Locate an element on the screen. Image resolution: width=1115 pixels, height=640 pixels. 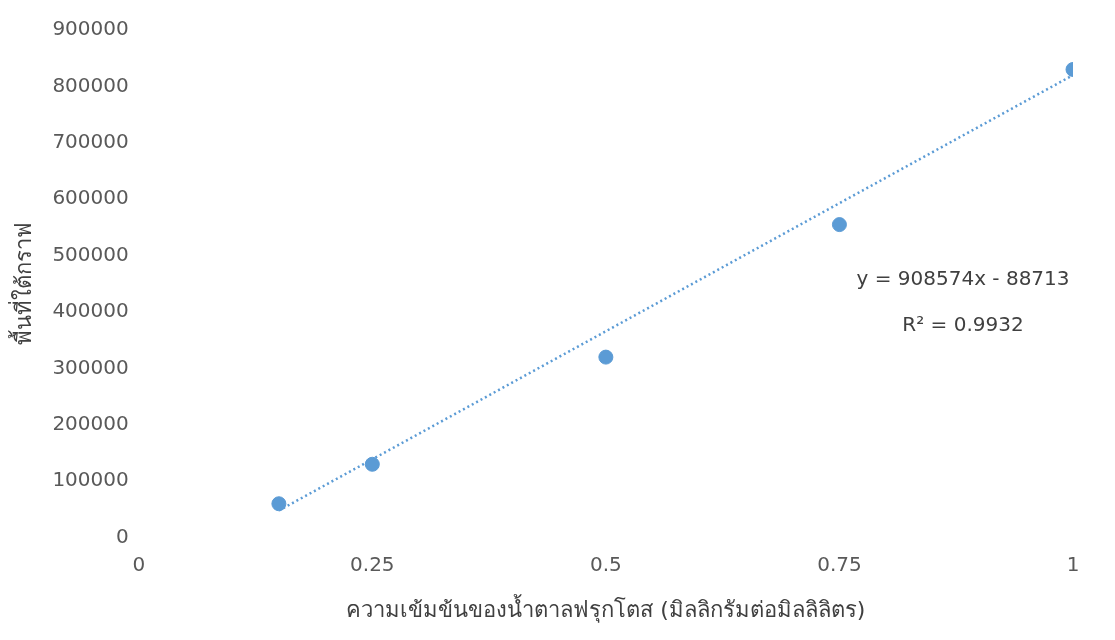
x-tick-label: 0.25 is located at coordinates (372, 563).